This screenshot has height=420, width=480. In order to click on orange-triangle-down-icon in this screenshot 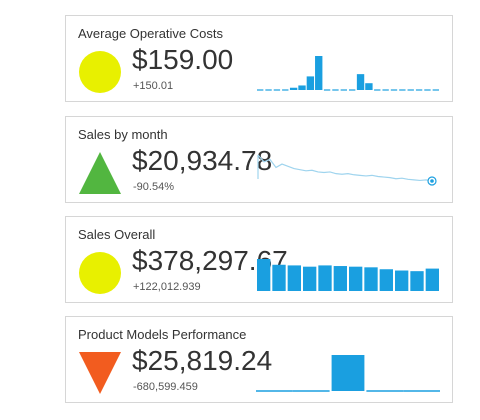, I will do `click(100, 373)`.